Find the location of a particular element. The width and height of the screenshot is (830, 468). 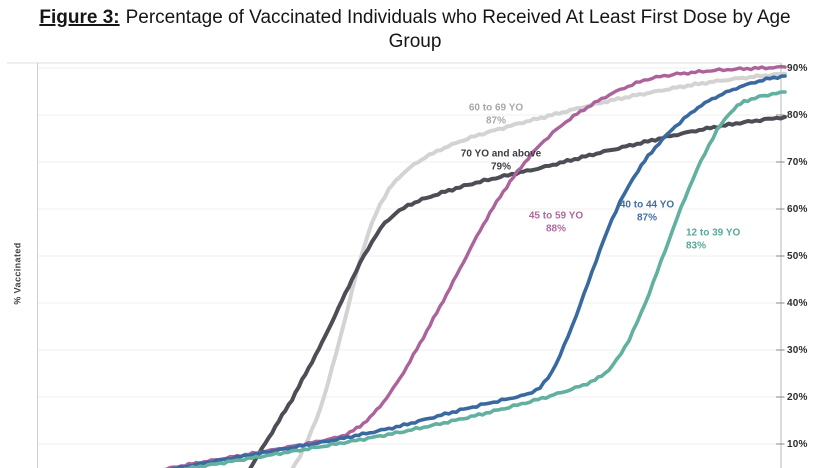

figure-number: Figure 3: is located at coordinates (79, 17).